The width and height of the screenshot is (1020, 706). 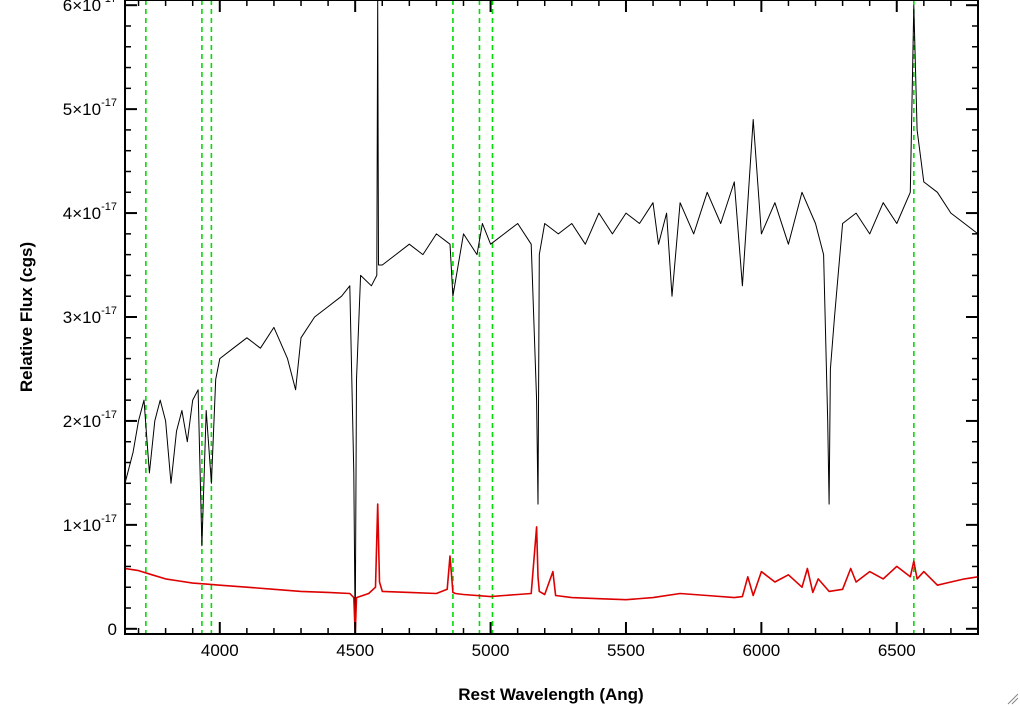 What do you see at coordinates (491, 650) in the screenshot?
I see `x-tick-label-2: 5000` at bounding box center [491, 650].